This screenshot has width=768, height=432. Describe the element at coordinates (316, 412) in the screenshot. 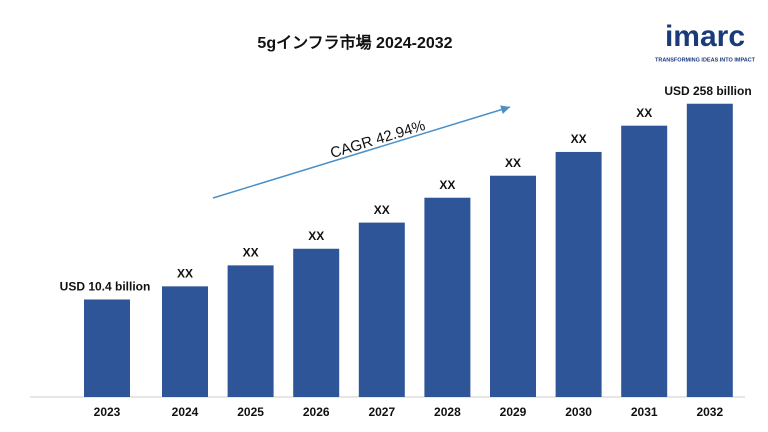

I see `x-tick-label: 2026` at that location.